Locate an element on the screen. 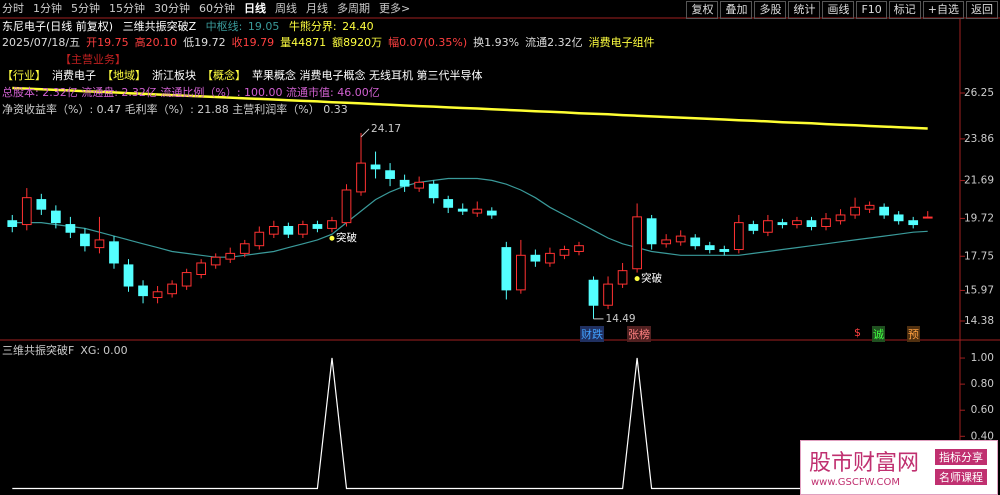 The image size is (1000, 495). bull-value: 24.40 is located at coordinates (358, 26).